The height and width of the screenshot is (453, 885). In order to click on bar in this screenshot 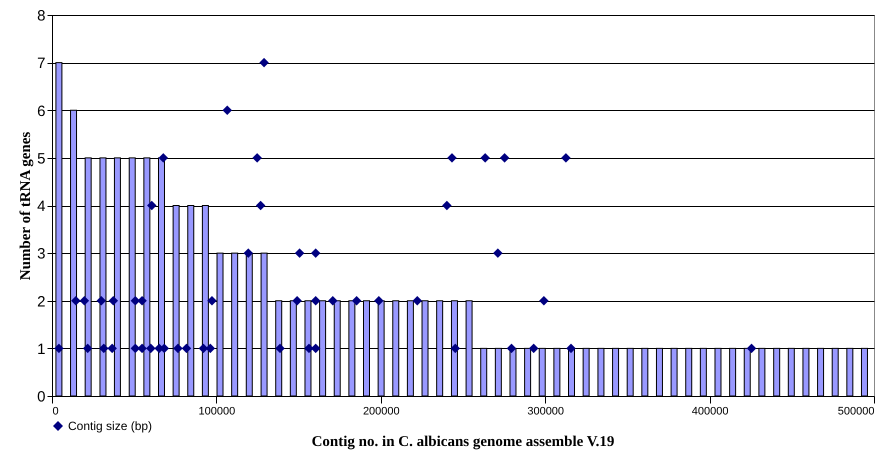, I will do `click(572, 372)`.